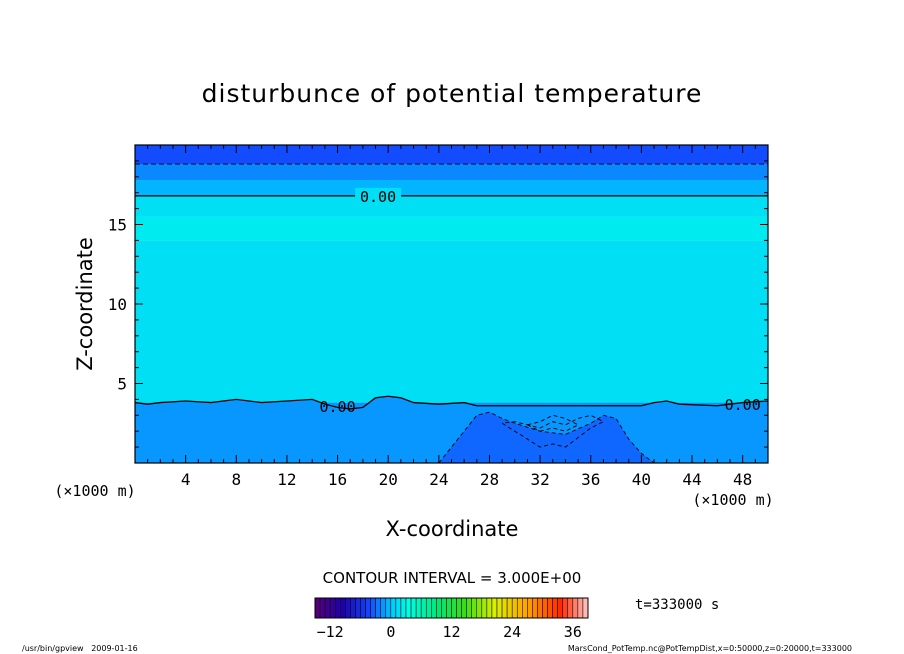 The image size is (904, 654). I want to click on colorbar-tick-label: 24, so click(512, 632).